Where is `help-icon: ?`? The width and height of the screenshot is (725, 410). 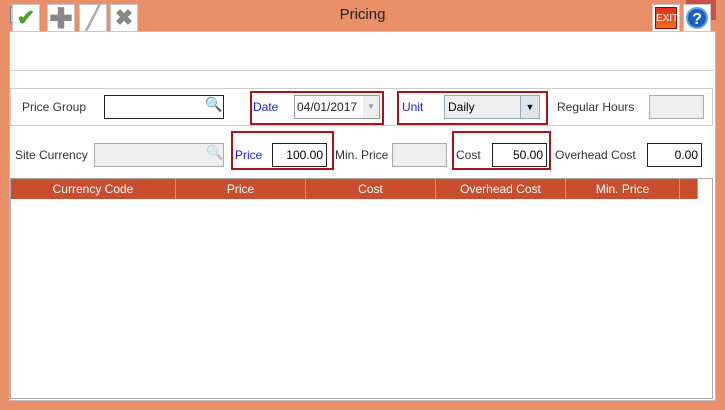 help-icon: ? is located at coordinates (697, 18).